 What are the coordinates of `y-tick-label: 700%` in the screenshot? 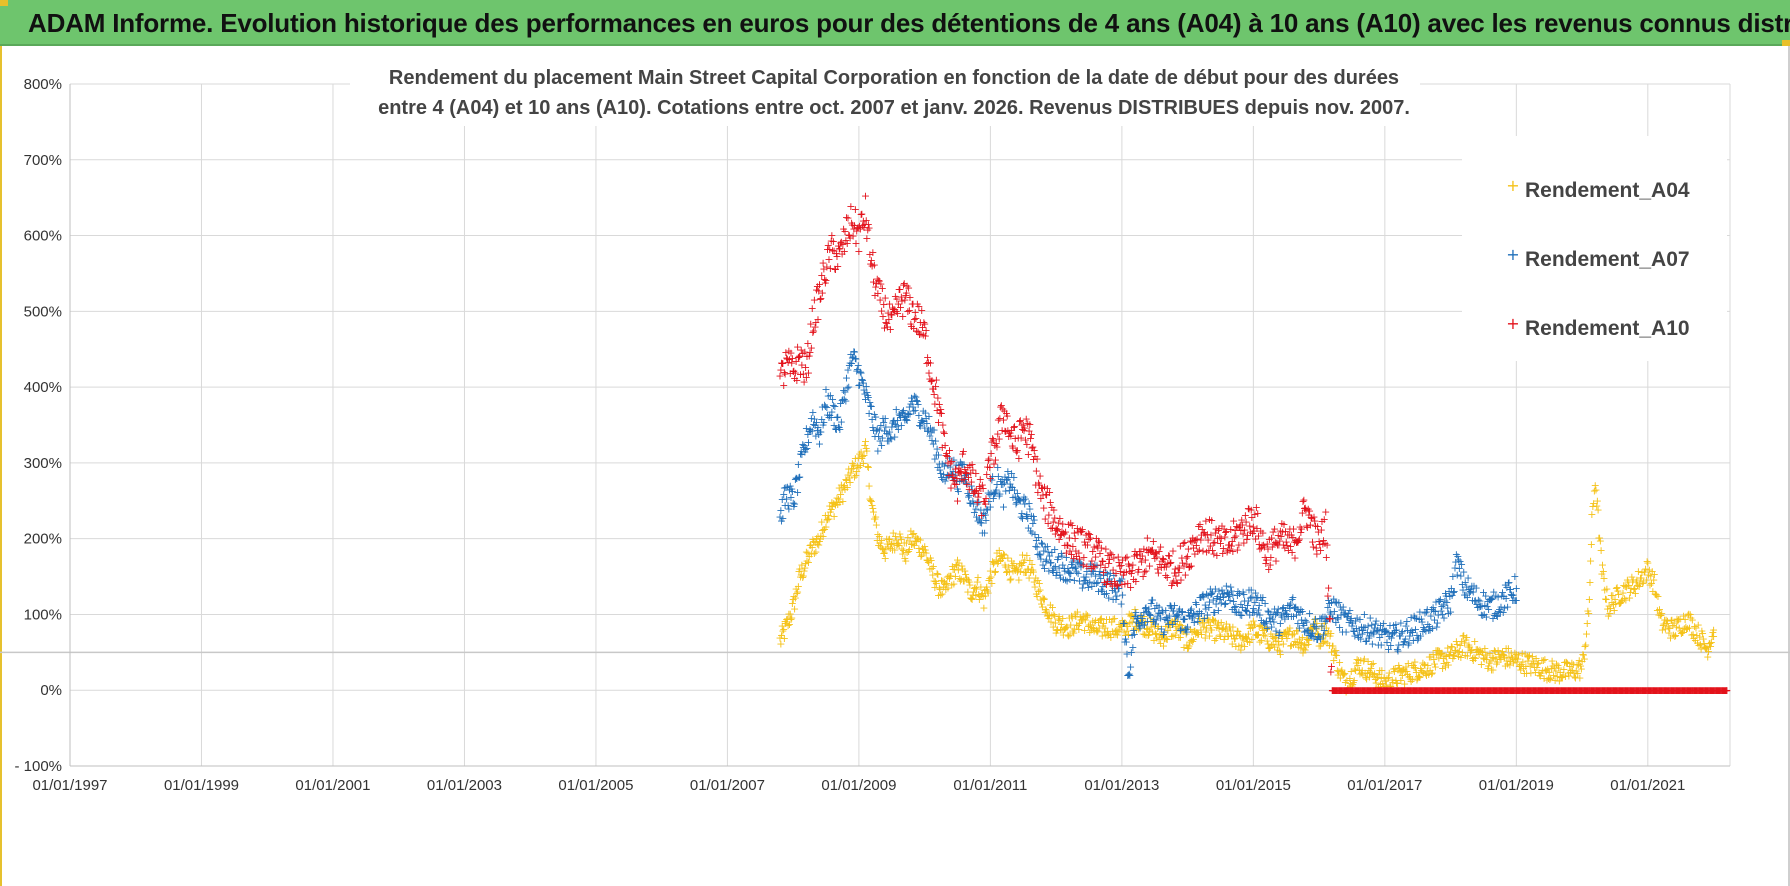 It's located at (43, 160).